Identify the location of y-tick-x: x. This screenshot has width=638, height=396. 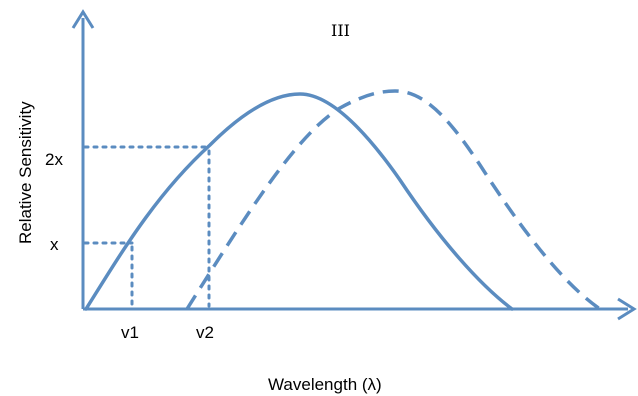
(54, 244).